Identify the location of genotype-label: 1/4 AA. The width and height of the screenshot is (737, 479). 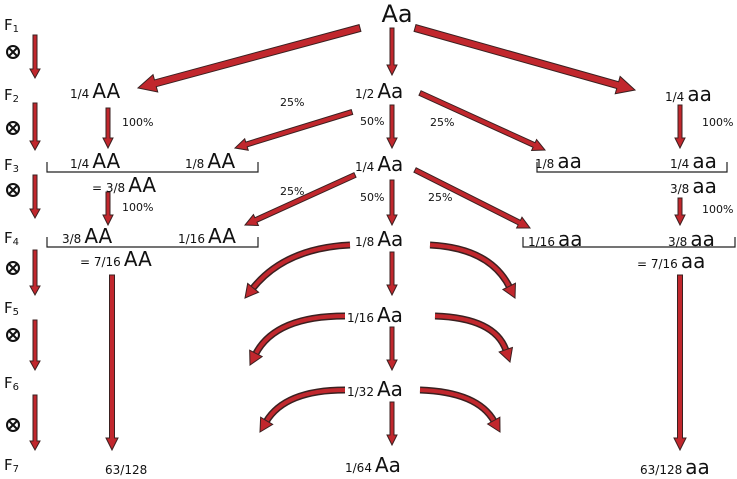
(95, 161).